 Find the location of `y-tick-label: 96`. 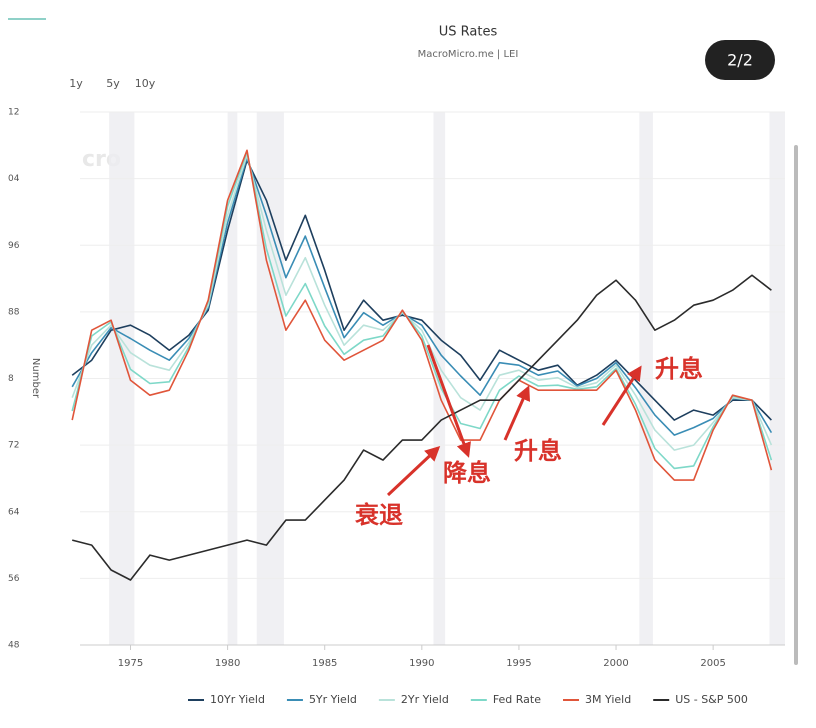

y-tick-label: 96 is located at coordinates (14, 246).